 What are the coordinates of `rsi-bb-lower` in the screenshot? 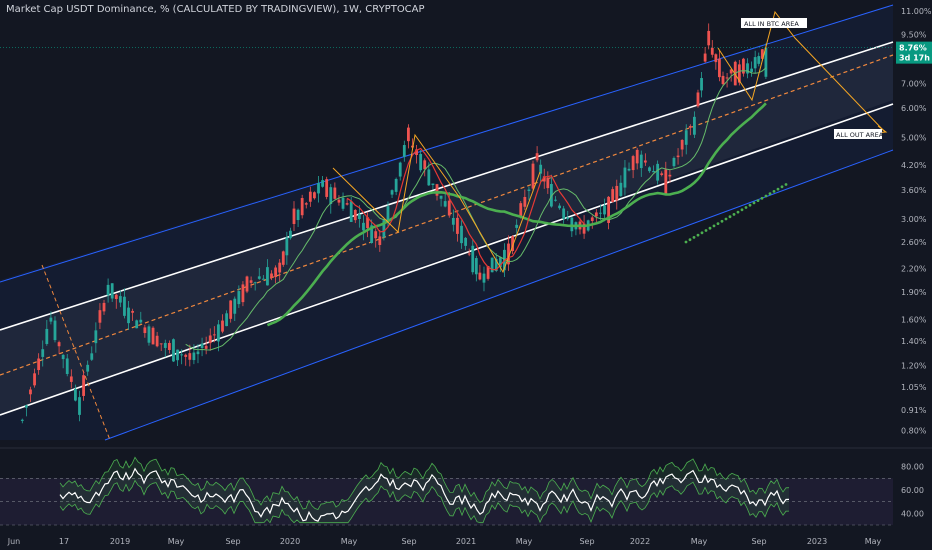 It's located at (424, 501).